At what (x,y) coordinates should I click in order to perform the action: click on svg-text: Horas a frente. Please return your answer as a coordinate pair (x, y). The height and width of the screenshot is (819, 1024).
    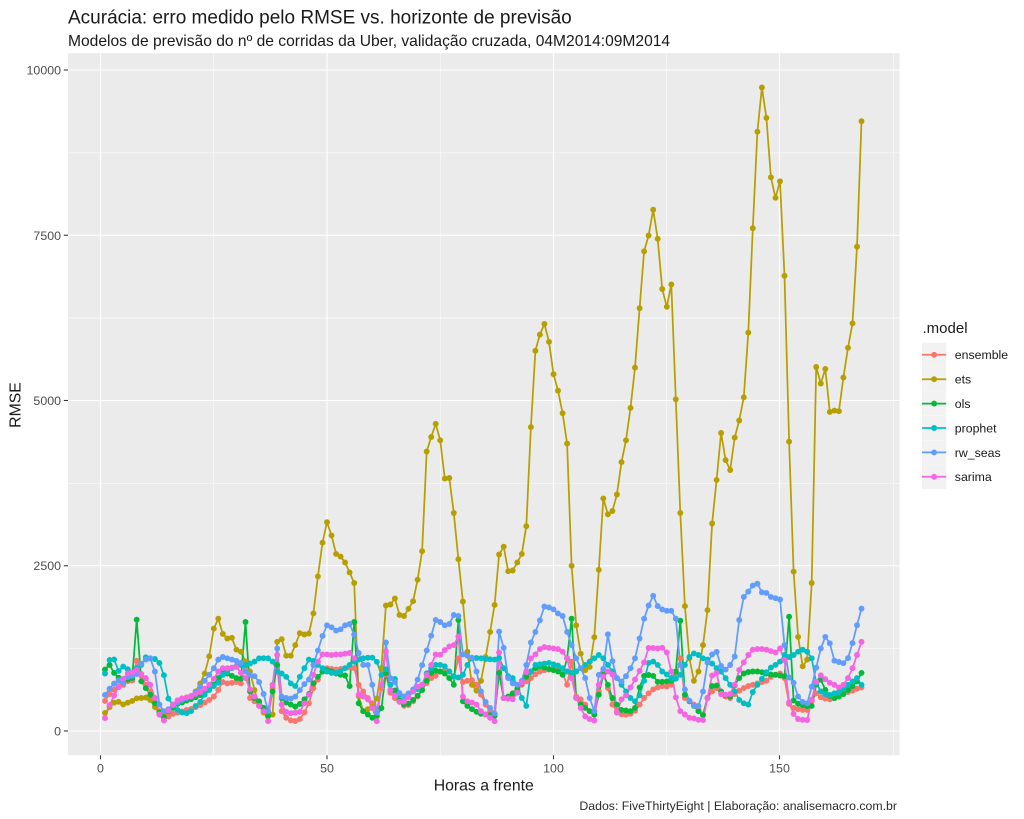
    Looking at the image, I should click on (484, 786).